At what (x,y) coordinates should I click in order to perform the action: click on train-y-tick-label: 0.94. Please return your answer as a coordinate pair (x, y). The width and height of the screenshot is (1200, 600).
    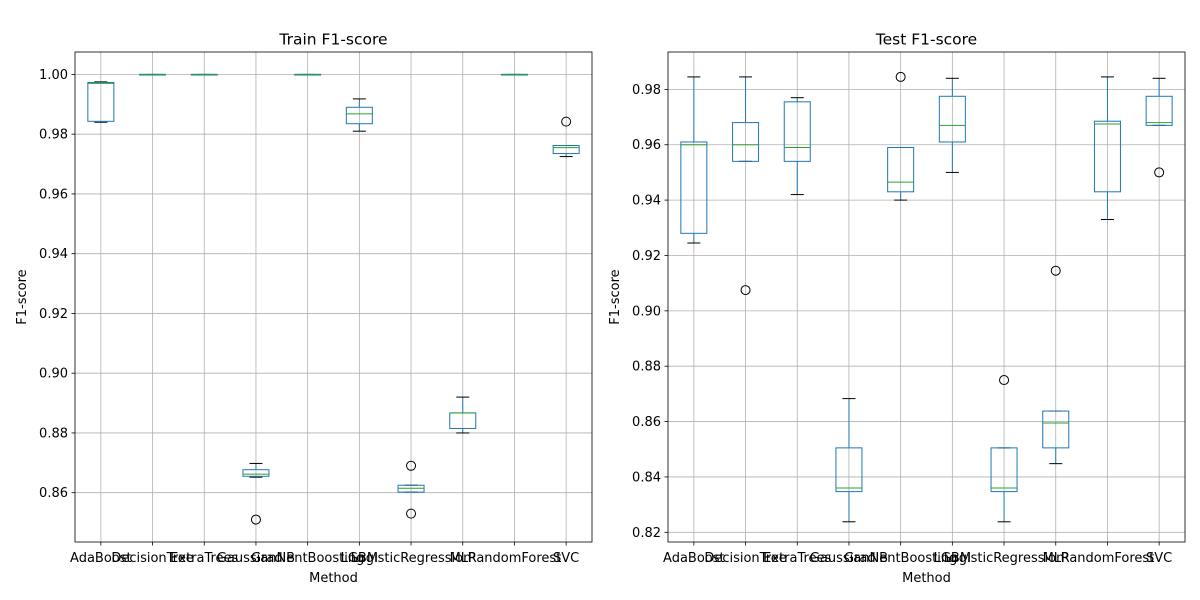
    Looking at the image, I should click on (53, 254).